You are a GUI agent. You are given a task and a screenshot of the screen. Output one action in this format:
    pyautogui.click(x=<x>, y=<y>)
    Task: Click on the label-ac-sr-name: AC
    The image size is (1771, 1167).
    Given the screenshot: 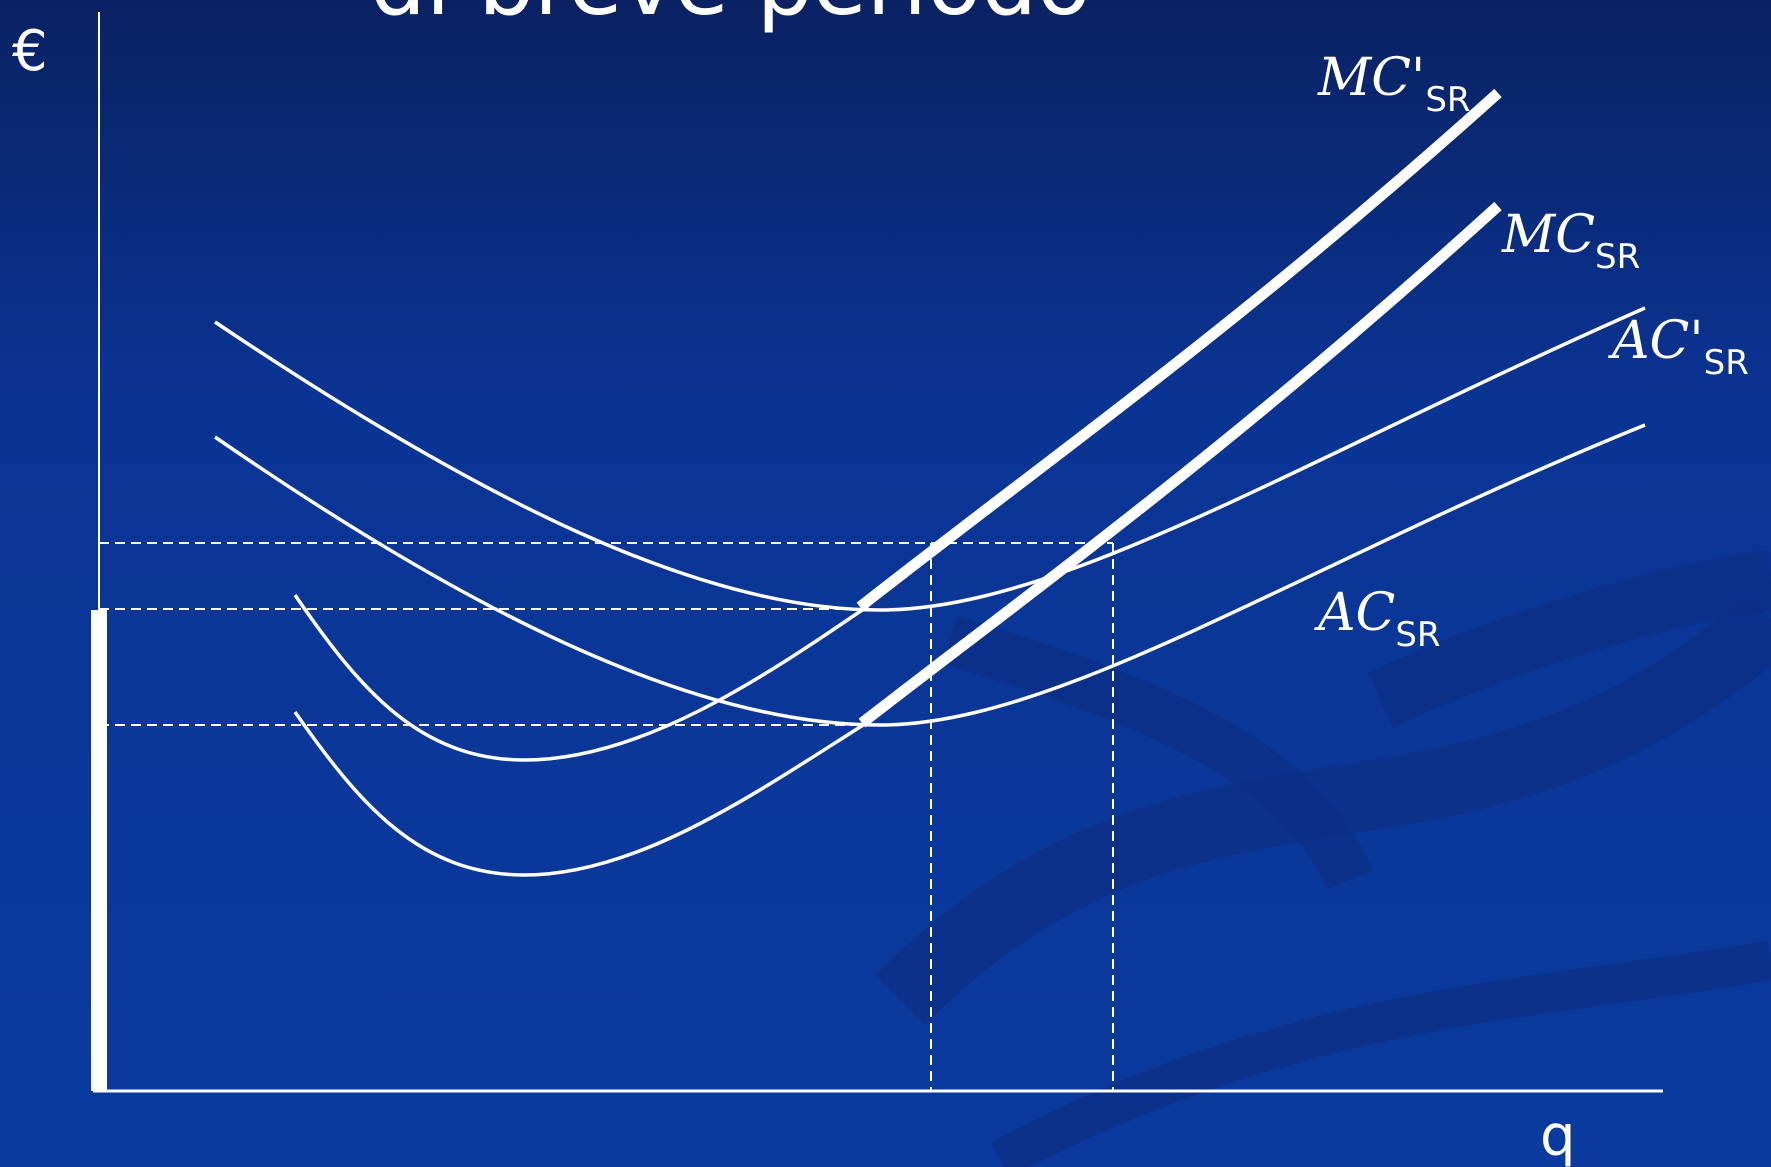 What is the action you would take?
    pyautogui.click(x=1354, y=613)
    